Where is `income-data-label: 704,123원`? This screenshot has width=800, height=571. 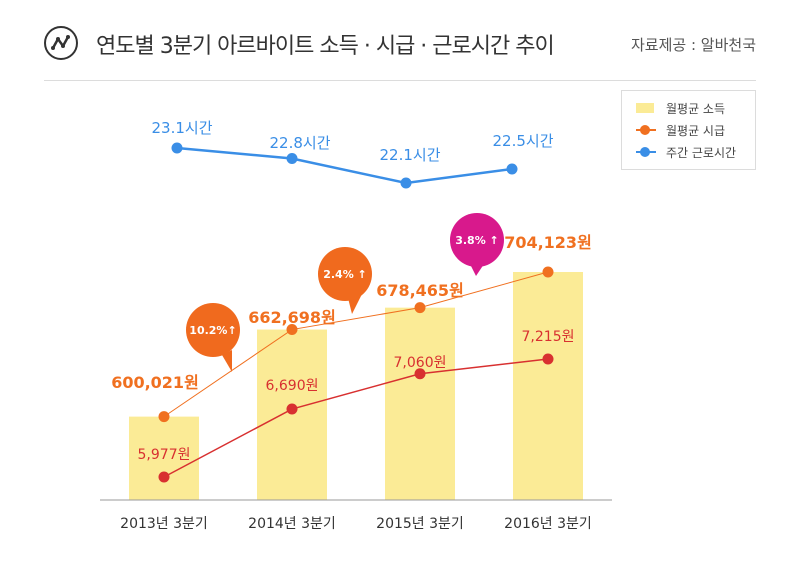 income-data-label: 704,123원 is located at coordinates (548, 242).